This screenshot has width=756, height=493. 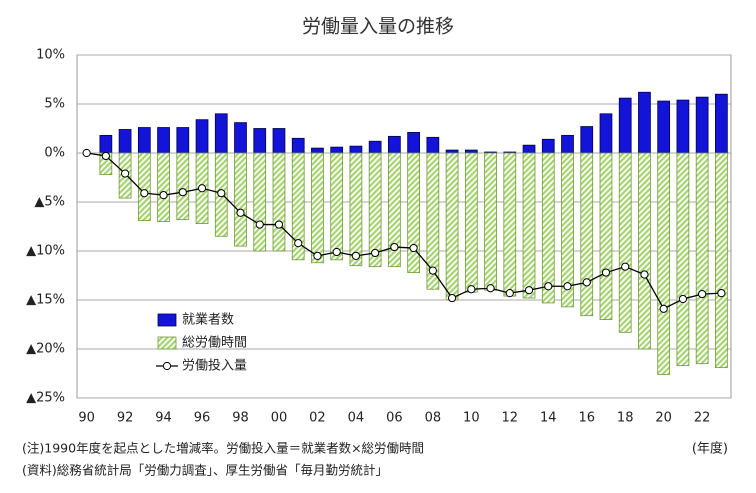 I want to click on x-tick-label: 22, so click(x=702, y=418).